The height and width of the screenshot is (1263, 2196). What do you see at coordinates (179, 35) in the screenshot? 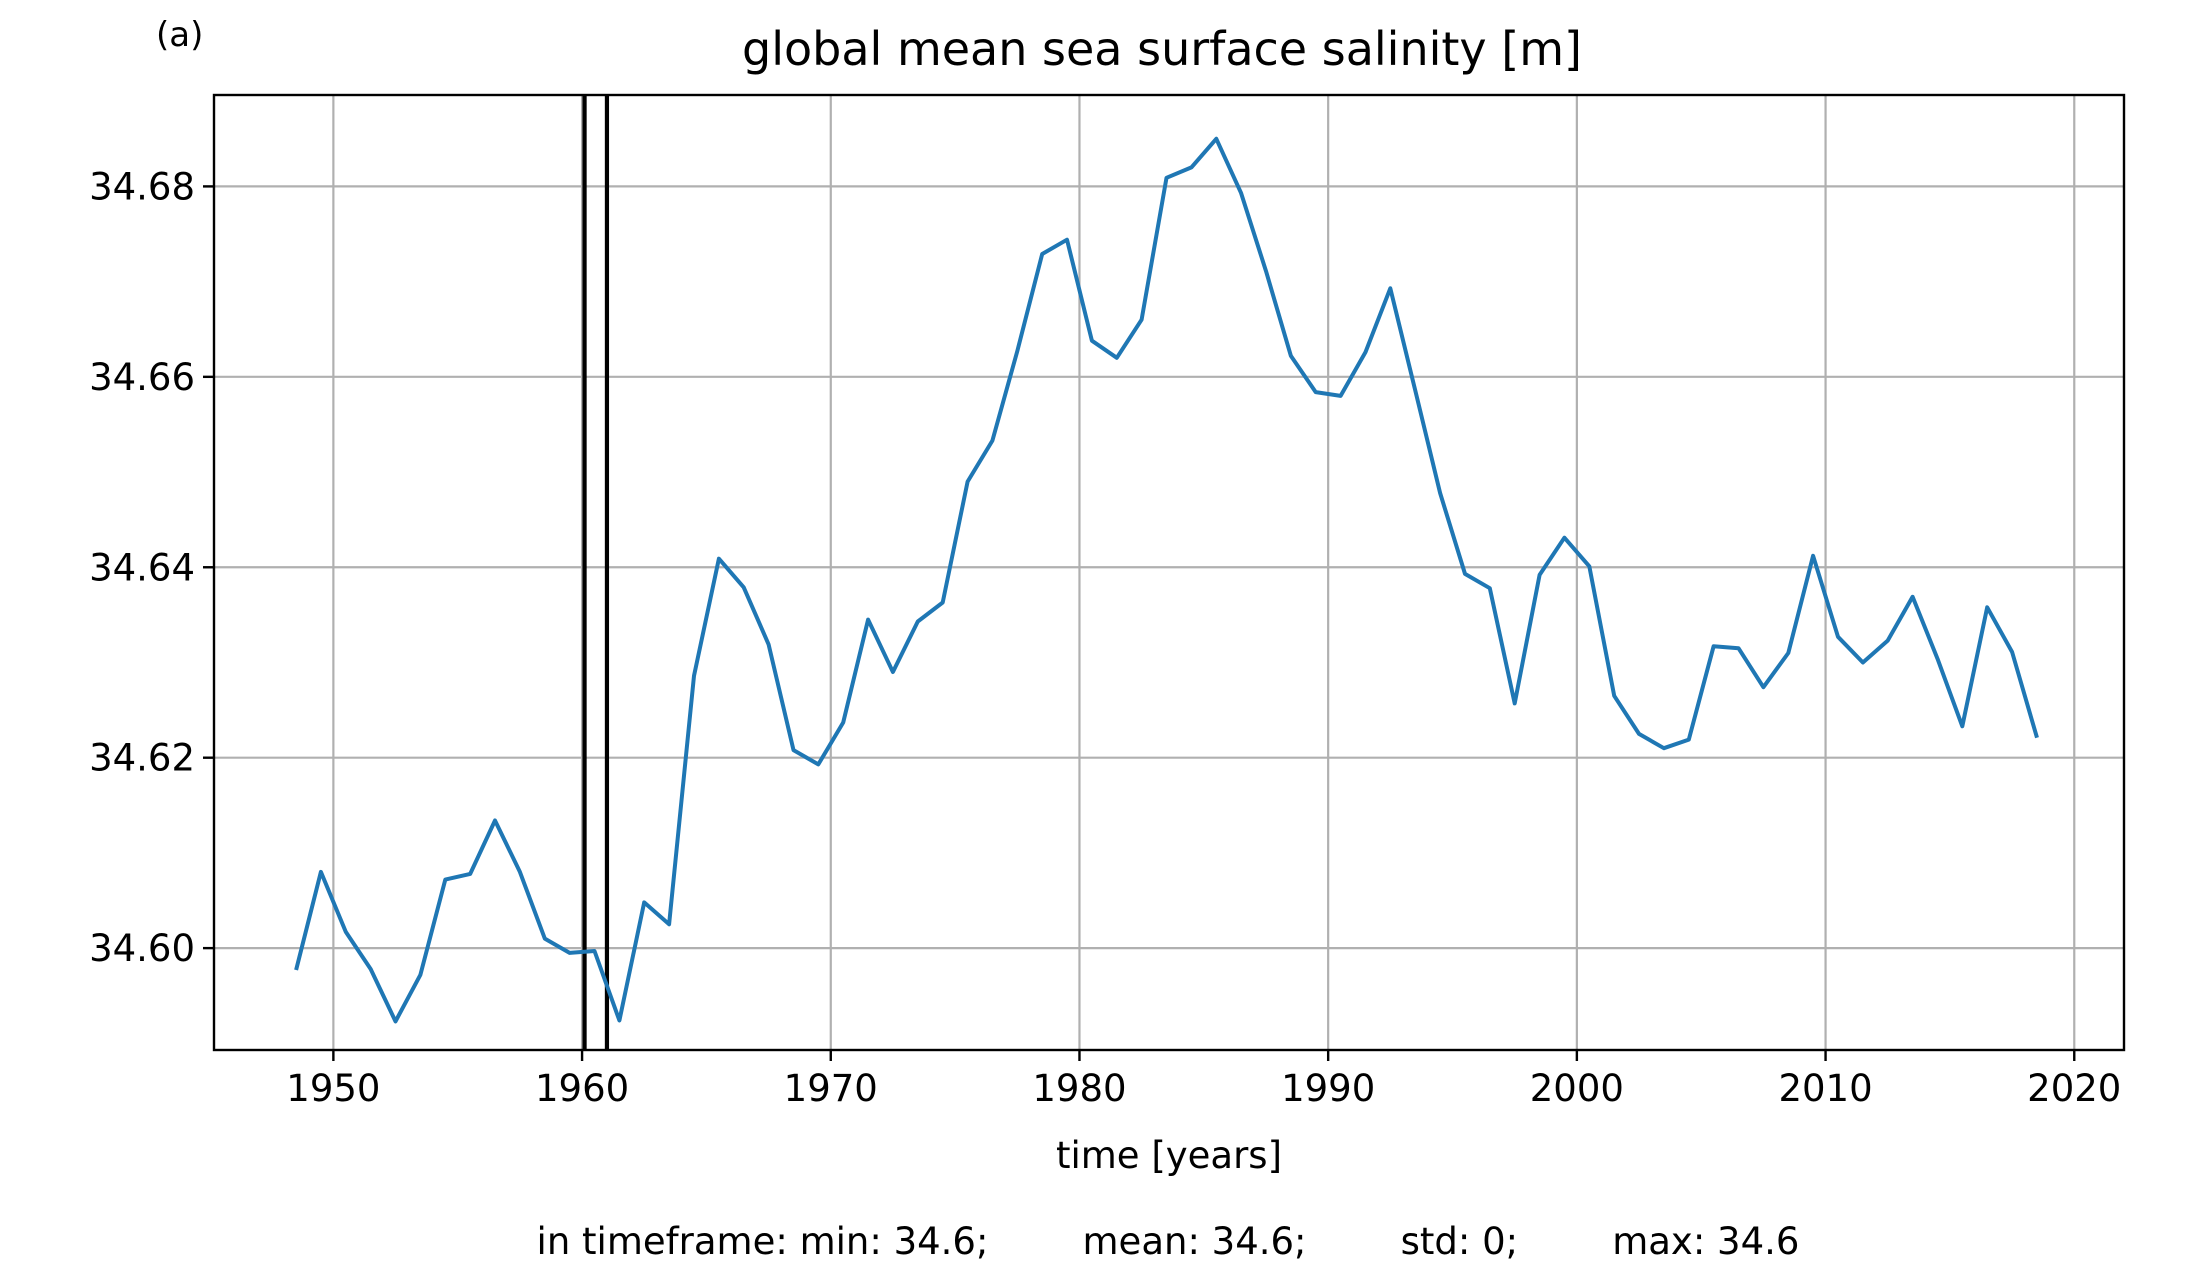
I see `panel-label: (a)` at bounding box center [179, 35].